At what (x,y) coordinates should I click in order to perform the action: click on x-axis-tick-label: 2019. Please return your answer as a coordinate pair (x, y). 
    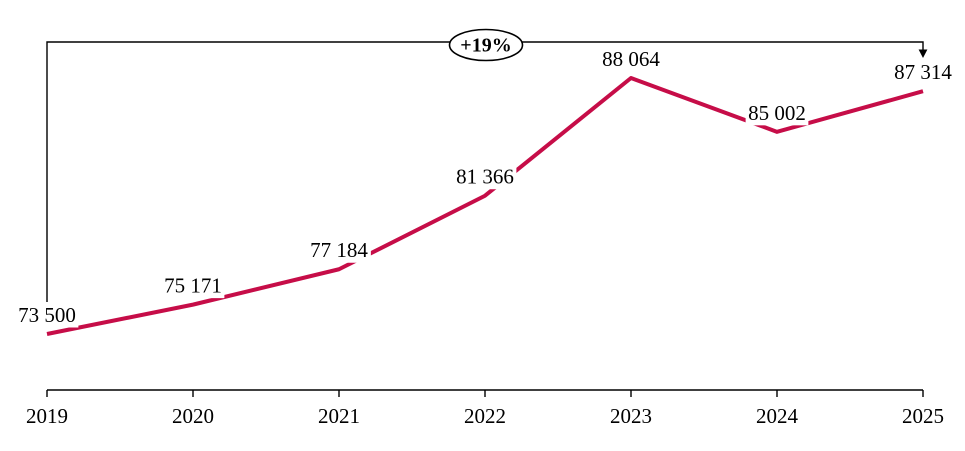
    Looking at the image, I should click on (47, 416).